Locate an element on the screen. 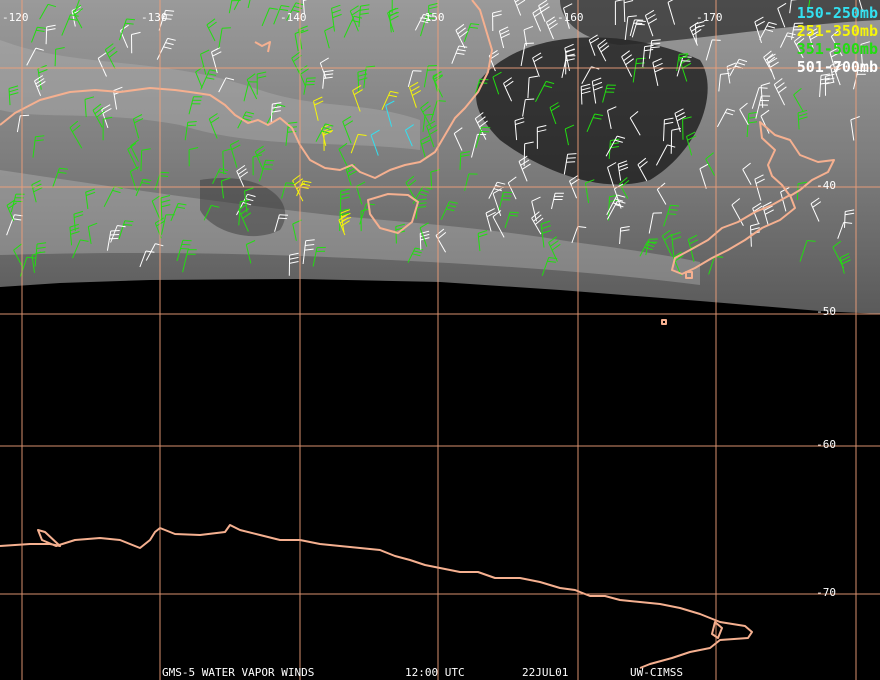 The image size is (880, 680). legend-501-700mb: 501-700mb is located at coordinates (837, 67).